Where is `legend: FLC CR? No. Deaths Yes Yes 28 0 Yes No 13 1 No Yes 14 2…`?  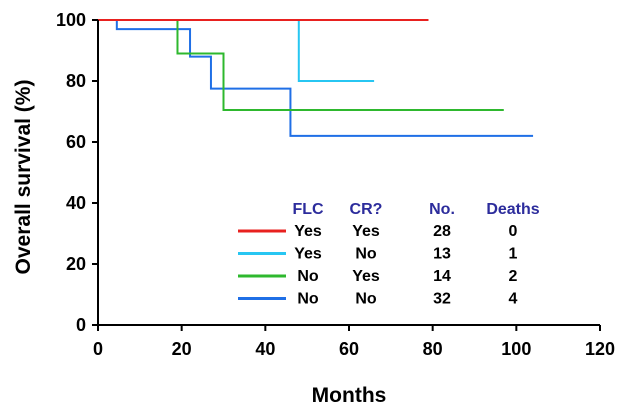 legend: FLC CR? No. Deaths Yes Yes 28 0 Yes No 13 1 No Yes 14 2… is located at coordinates (389, 254).